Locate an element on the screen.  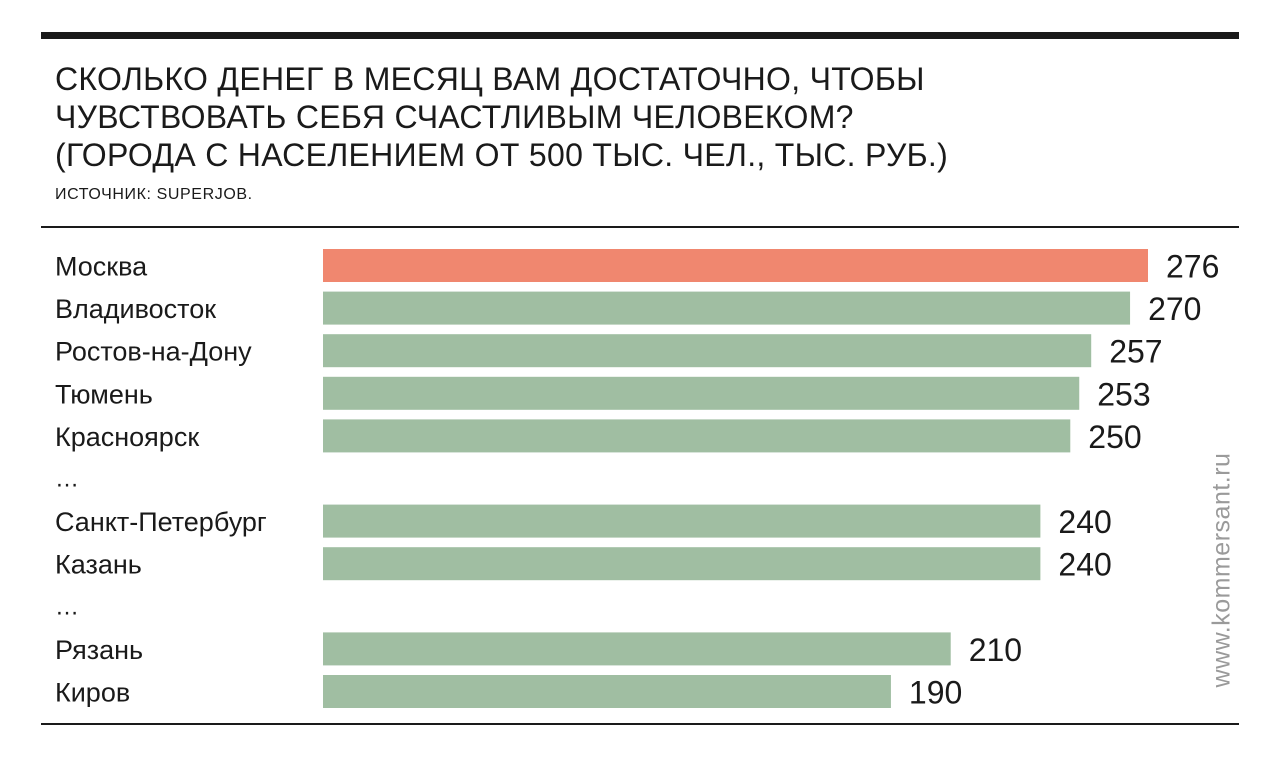
top-rule is located at coordinates (640, 35).